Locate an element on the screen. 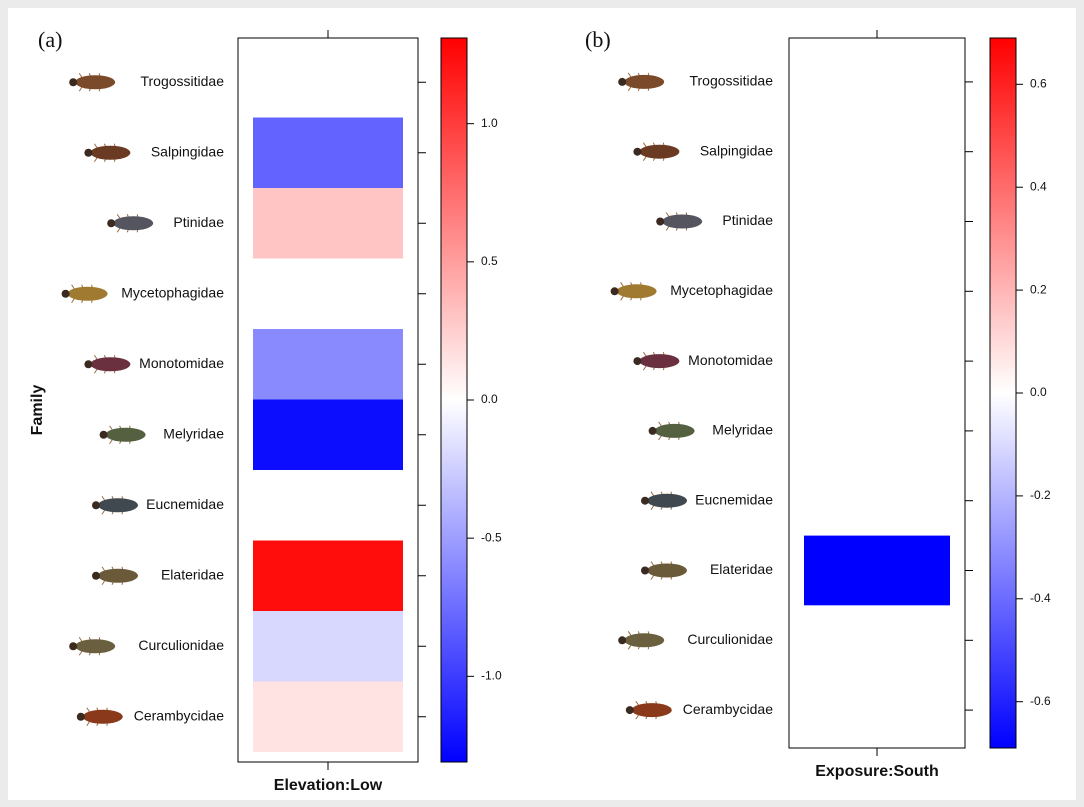 Image resolution: width=1084 pixels, height=807 pixels. colorbar-tick-label: 0.6 is located at coordinates (1038, 83).